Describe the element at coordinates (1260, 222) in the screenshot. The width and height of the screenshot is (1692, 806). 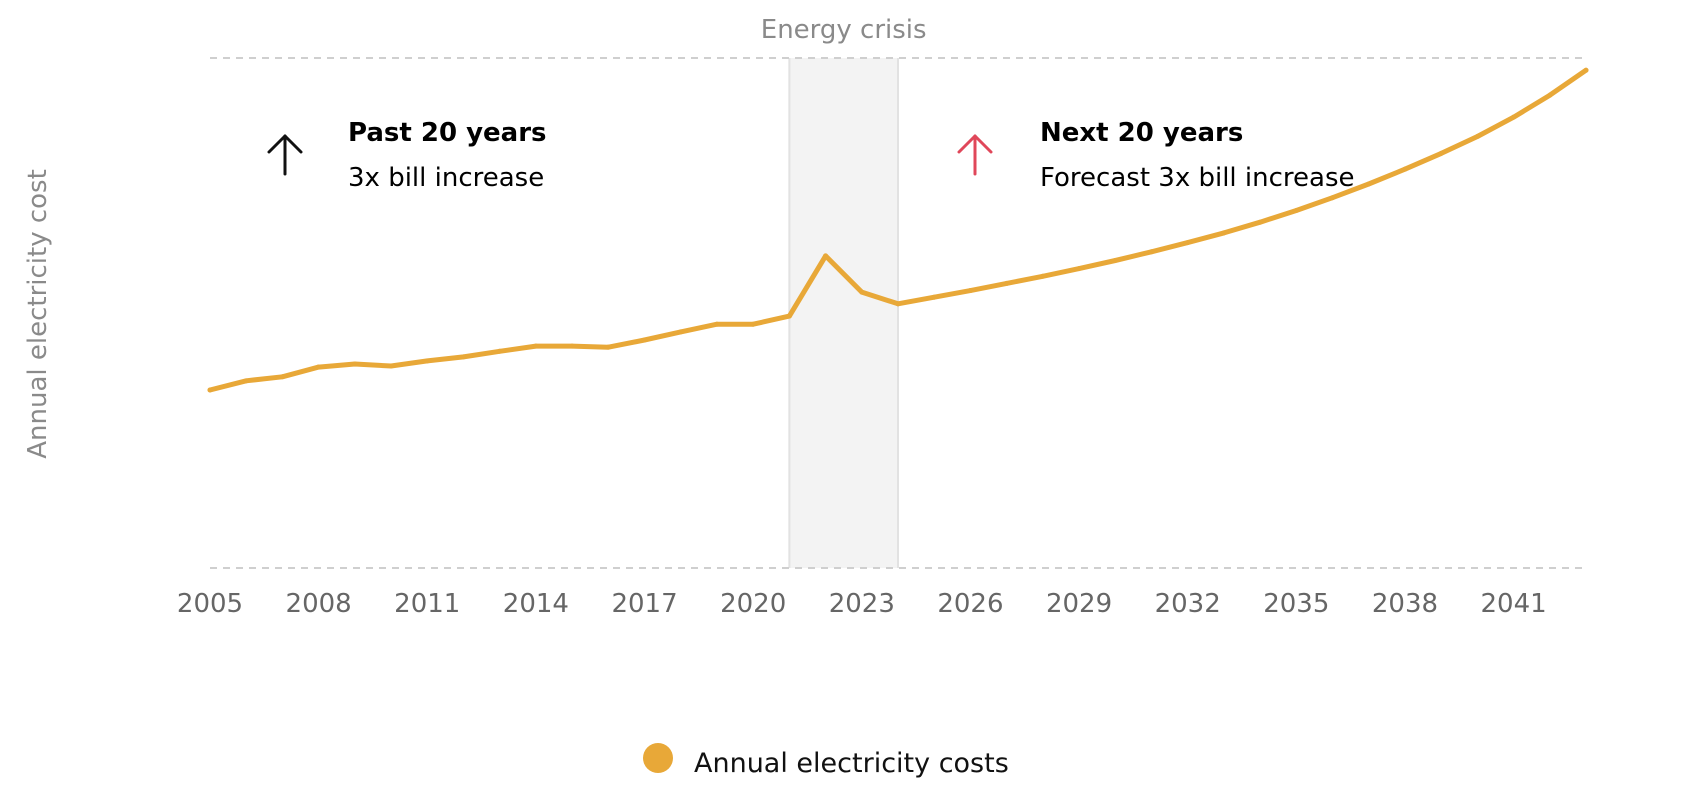
I see `data-point-2034` at that location.